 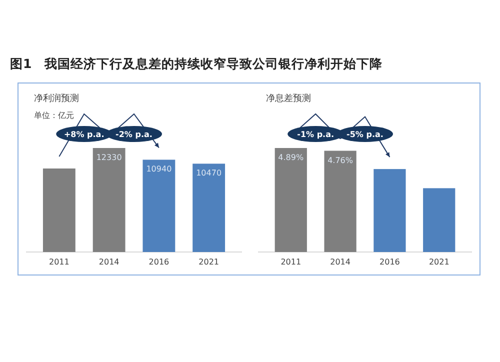 What do you see at coordinates (197, 63) in the screenshot?
I see `caption: 图1 我国经济下行及息差的持续收窄导致公司银行净利开始下降` at bounding box center [197, 63].